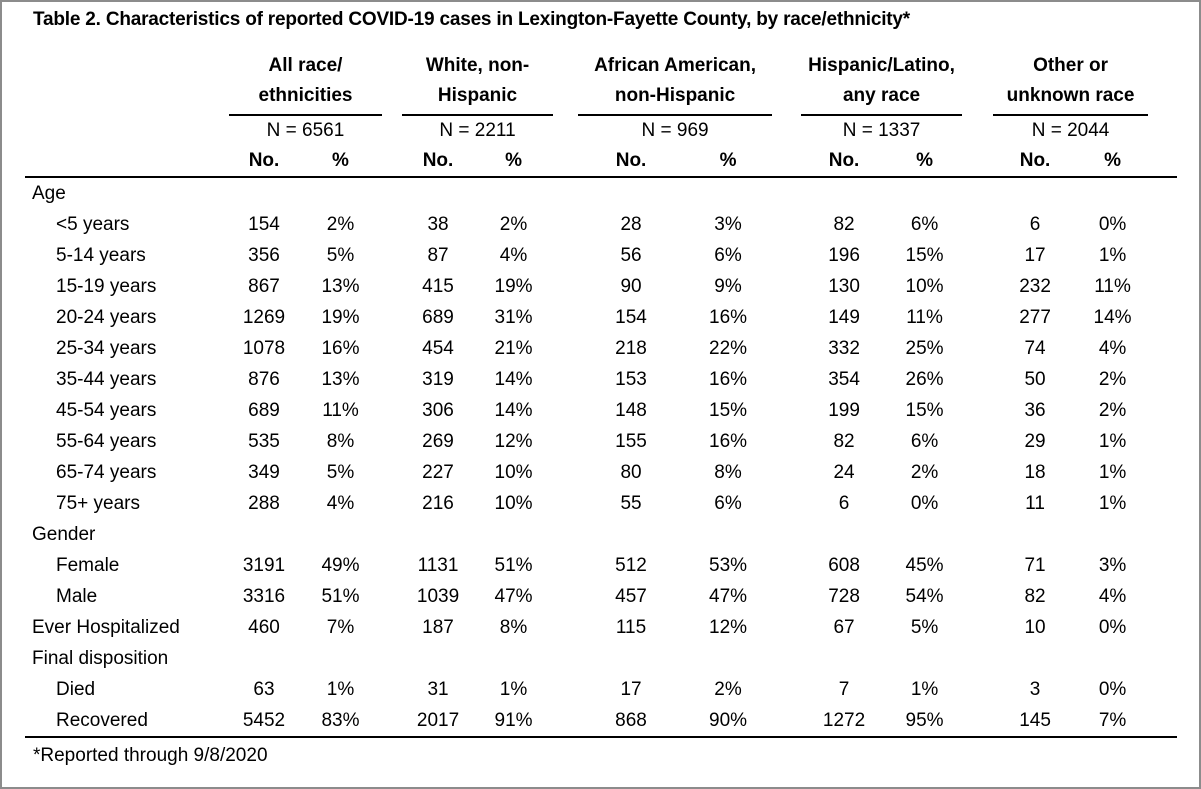  I want to click on row-label: 20-24 years, so click(106, 317).